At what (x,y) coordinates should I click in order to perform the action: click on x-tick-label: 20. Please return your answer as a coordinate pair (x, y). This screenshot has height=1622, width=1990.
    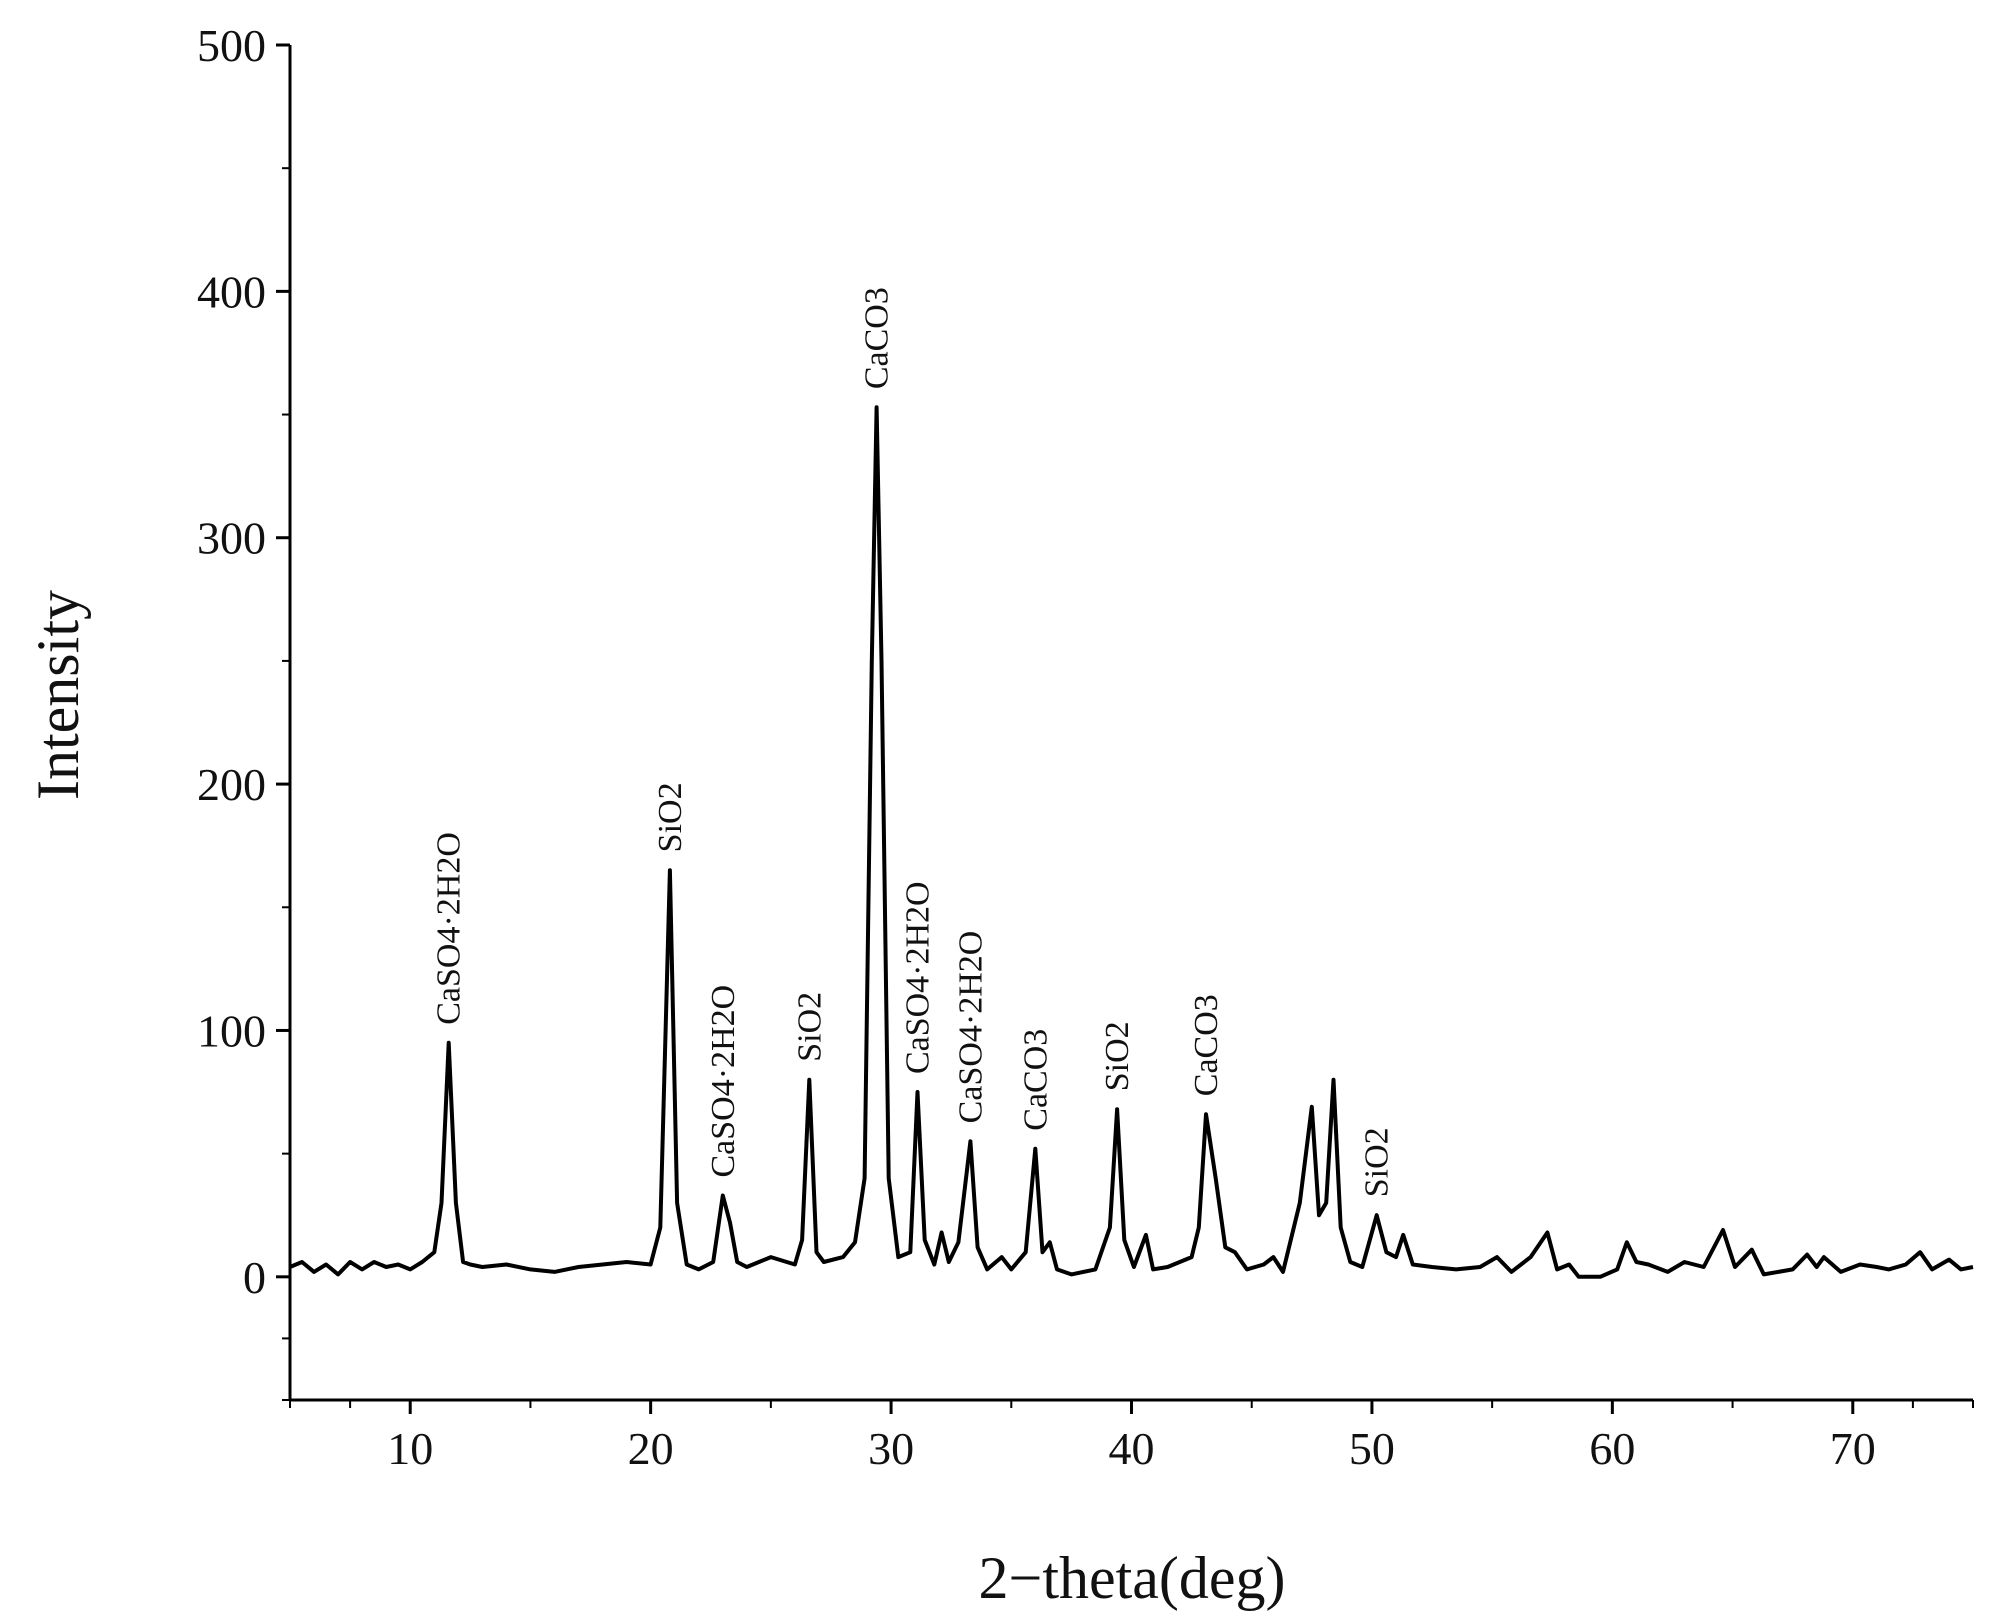
    Looking at the image, I should click on (651, 1448).